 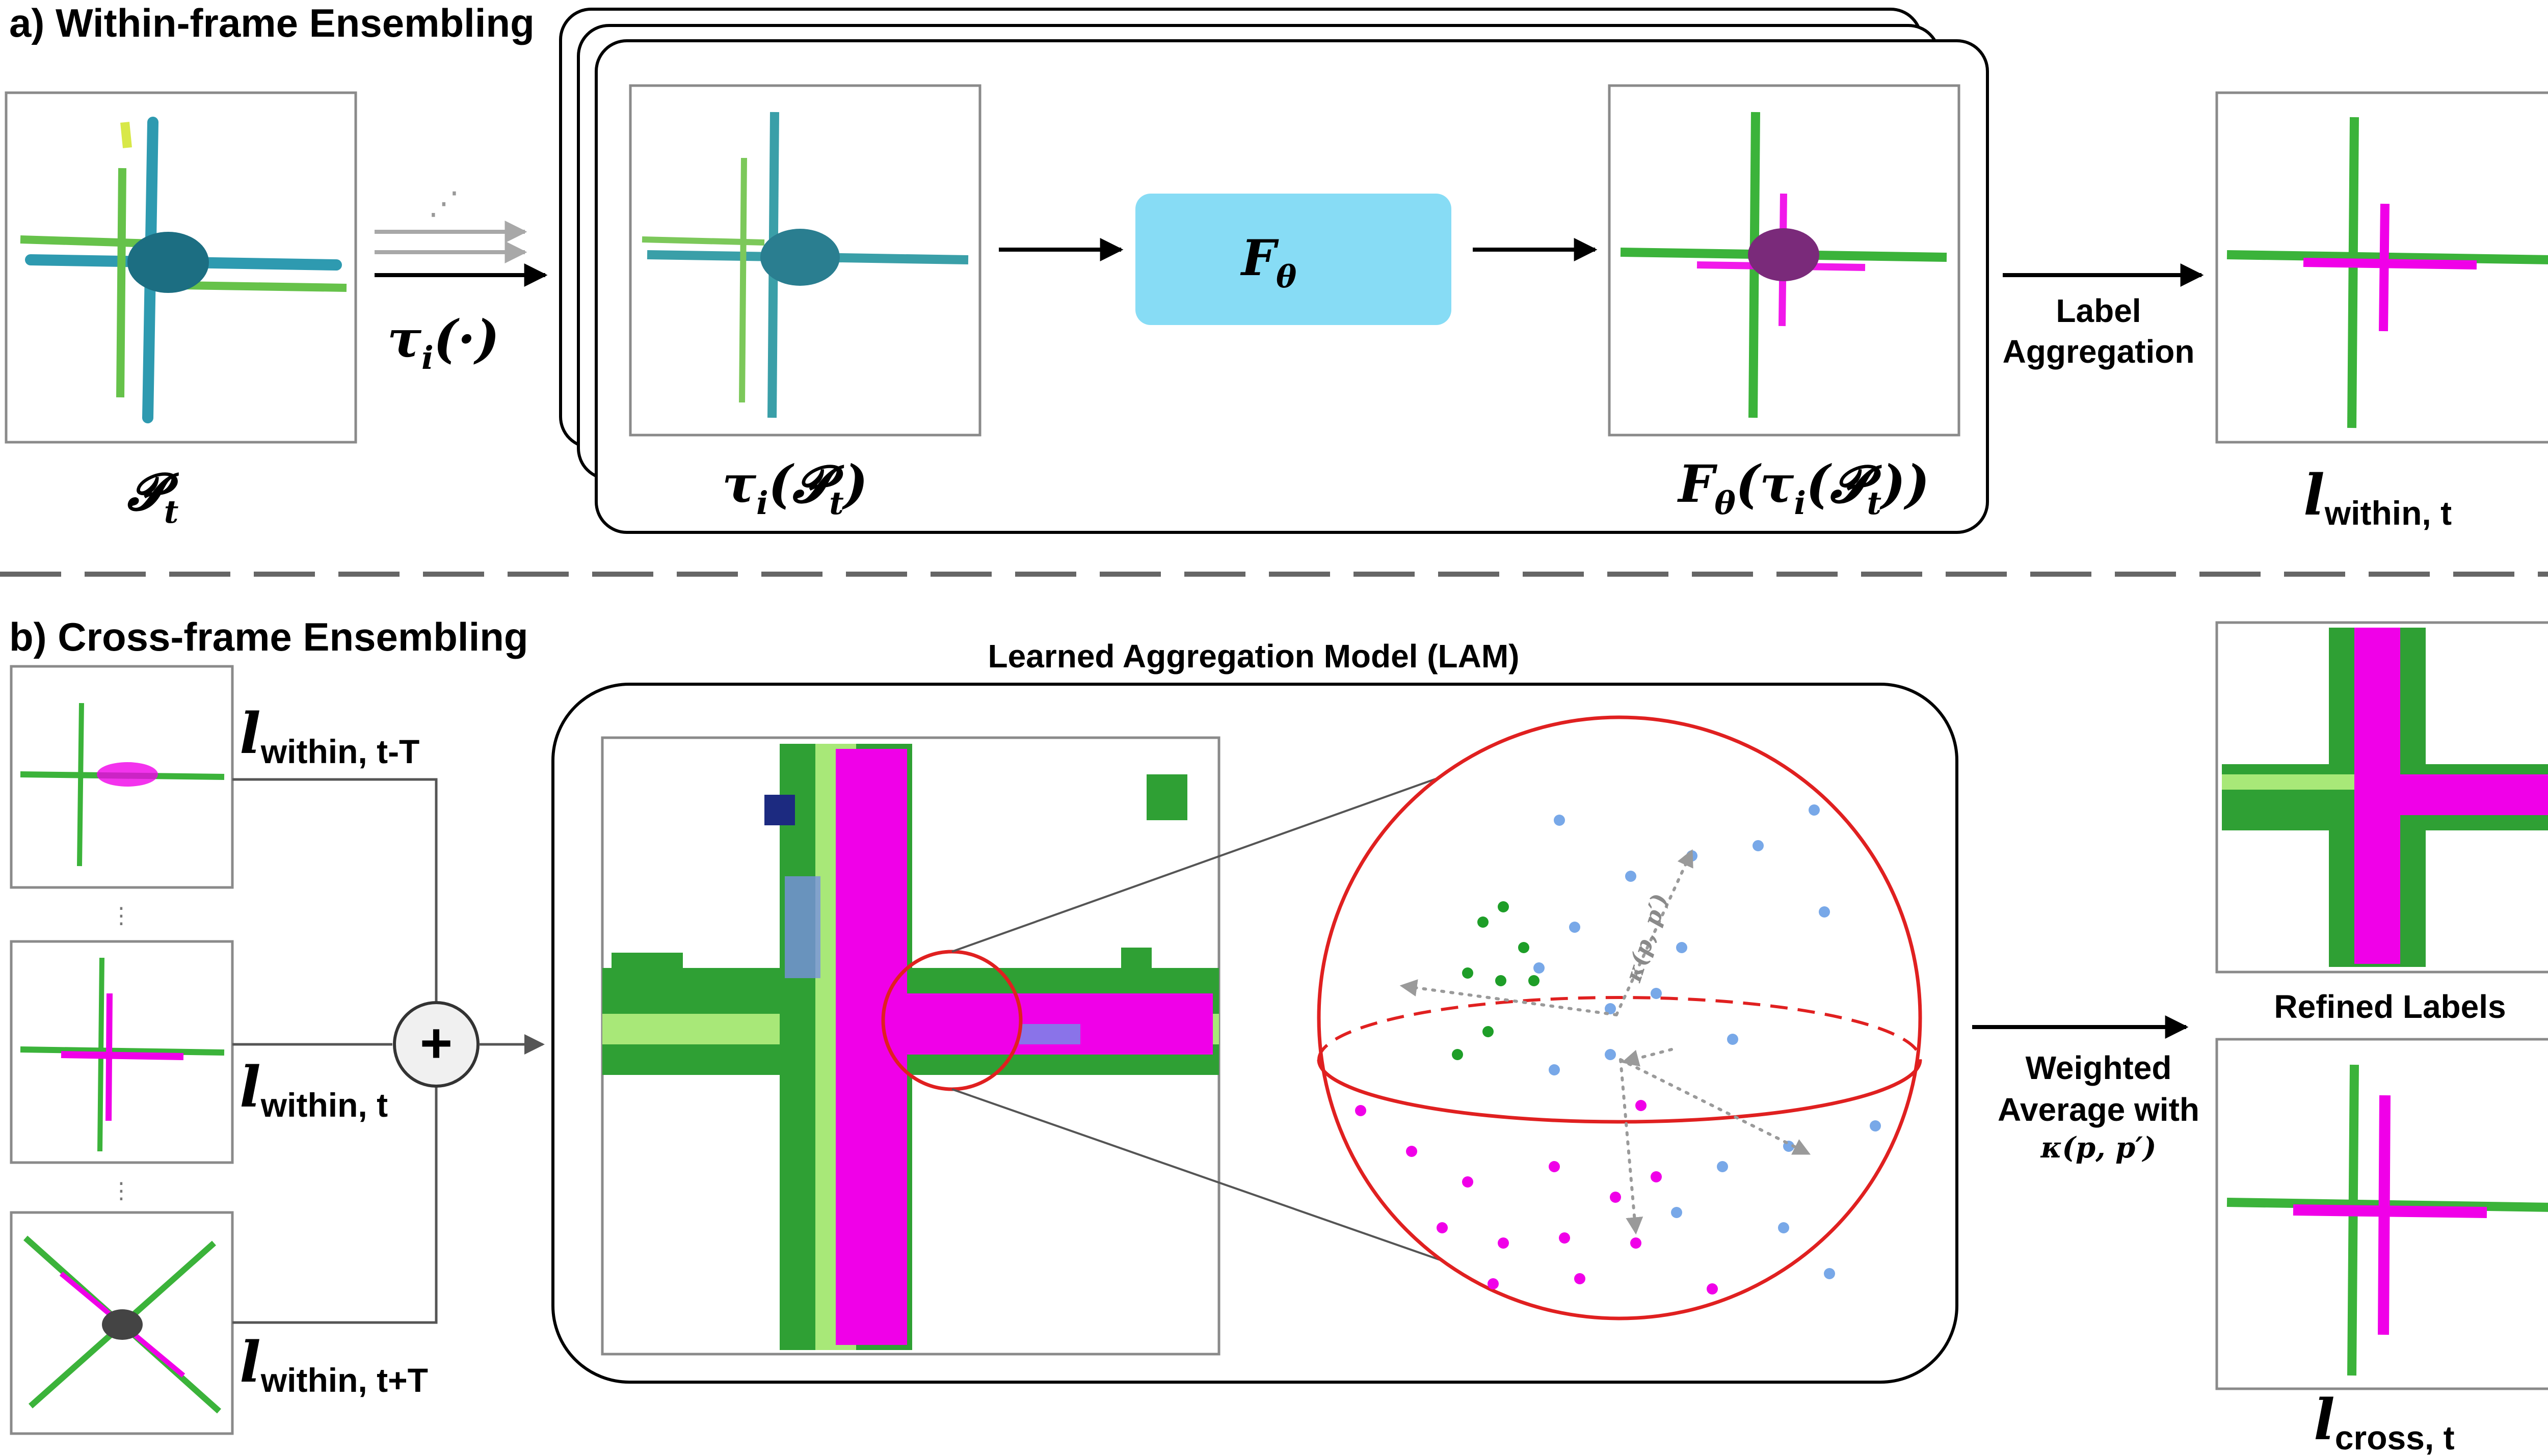 What do you see at coordinates (314, 1089) in the screenshot?
I see `frame-label-t: lwithin, t` at bounding box center [314, 1089].